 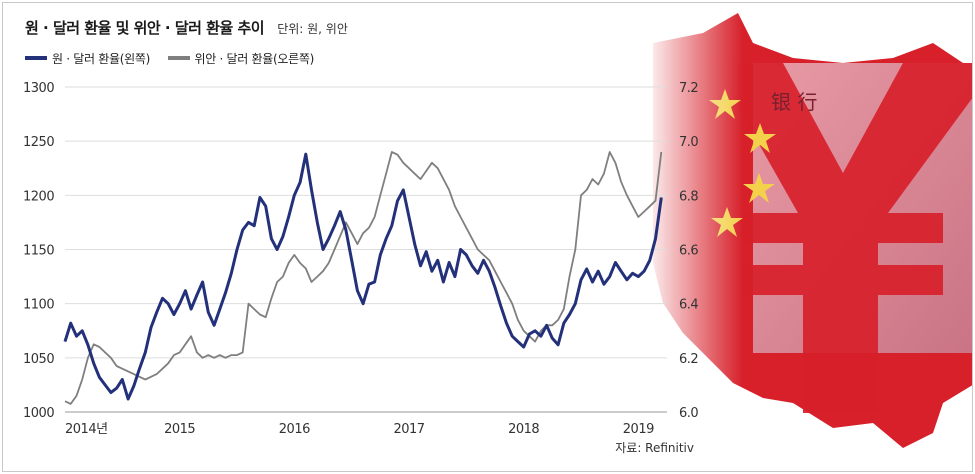 I want to click on y-right-tick-label: 6.6, so click(x=688, y=251).